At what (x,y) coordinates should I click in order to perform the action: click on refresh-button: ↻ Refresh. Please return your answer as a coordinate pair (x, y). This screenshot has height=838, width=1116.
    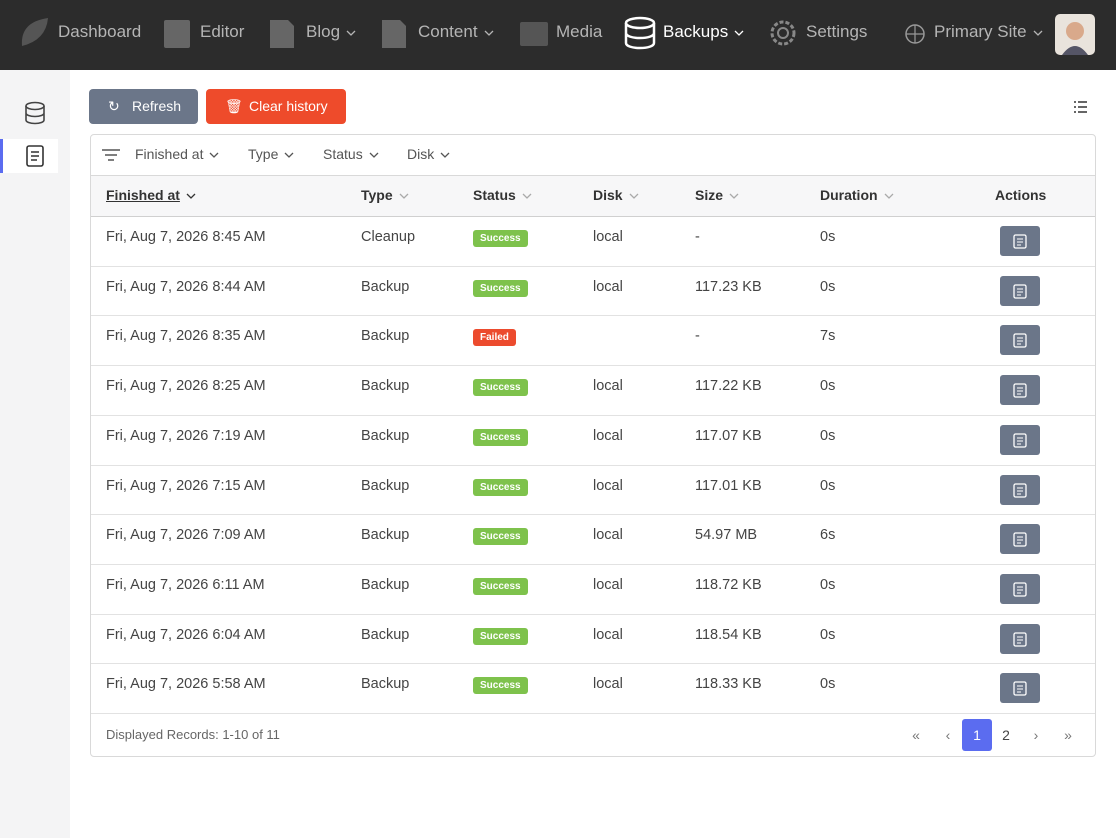
    Looking at the image, I should click on (143, 106).